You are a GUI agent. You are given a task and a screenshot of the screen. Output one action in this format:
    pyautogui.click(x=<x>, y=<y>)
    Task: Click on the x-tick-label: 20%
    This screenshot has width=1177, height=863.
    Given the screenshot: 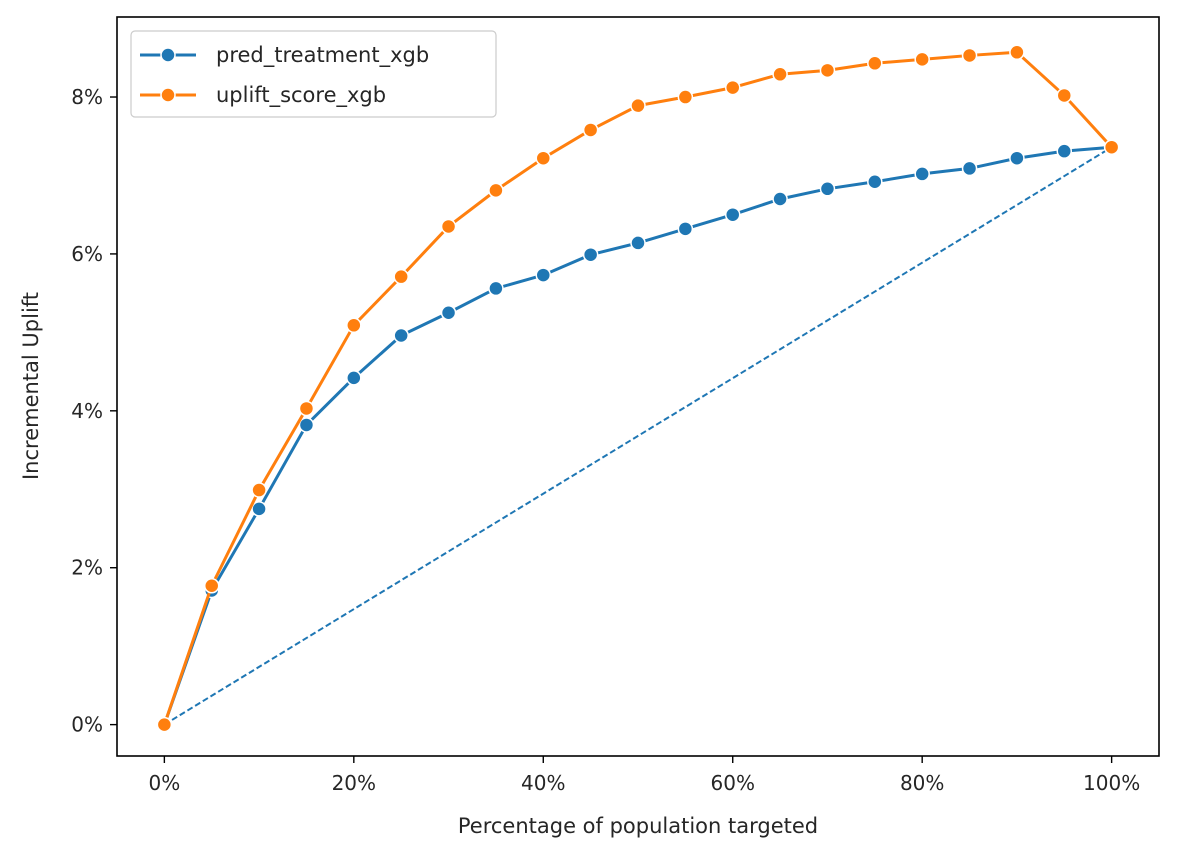 What is the action you would take?
    pyautogui.click(x=354, y=783)
    